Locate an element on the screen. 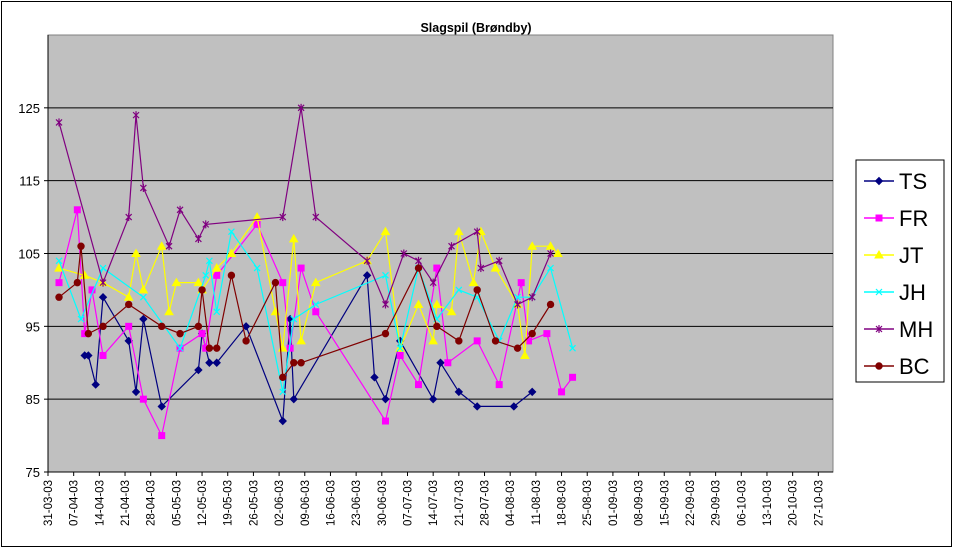 The image size is (955, 550). chart-title: Slagspil (Brøndby) is located at coordinates (475, 28).